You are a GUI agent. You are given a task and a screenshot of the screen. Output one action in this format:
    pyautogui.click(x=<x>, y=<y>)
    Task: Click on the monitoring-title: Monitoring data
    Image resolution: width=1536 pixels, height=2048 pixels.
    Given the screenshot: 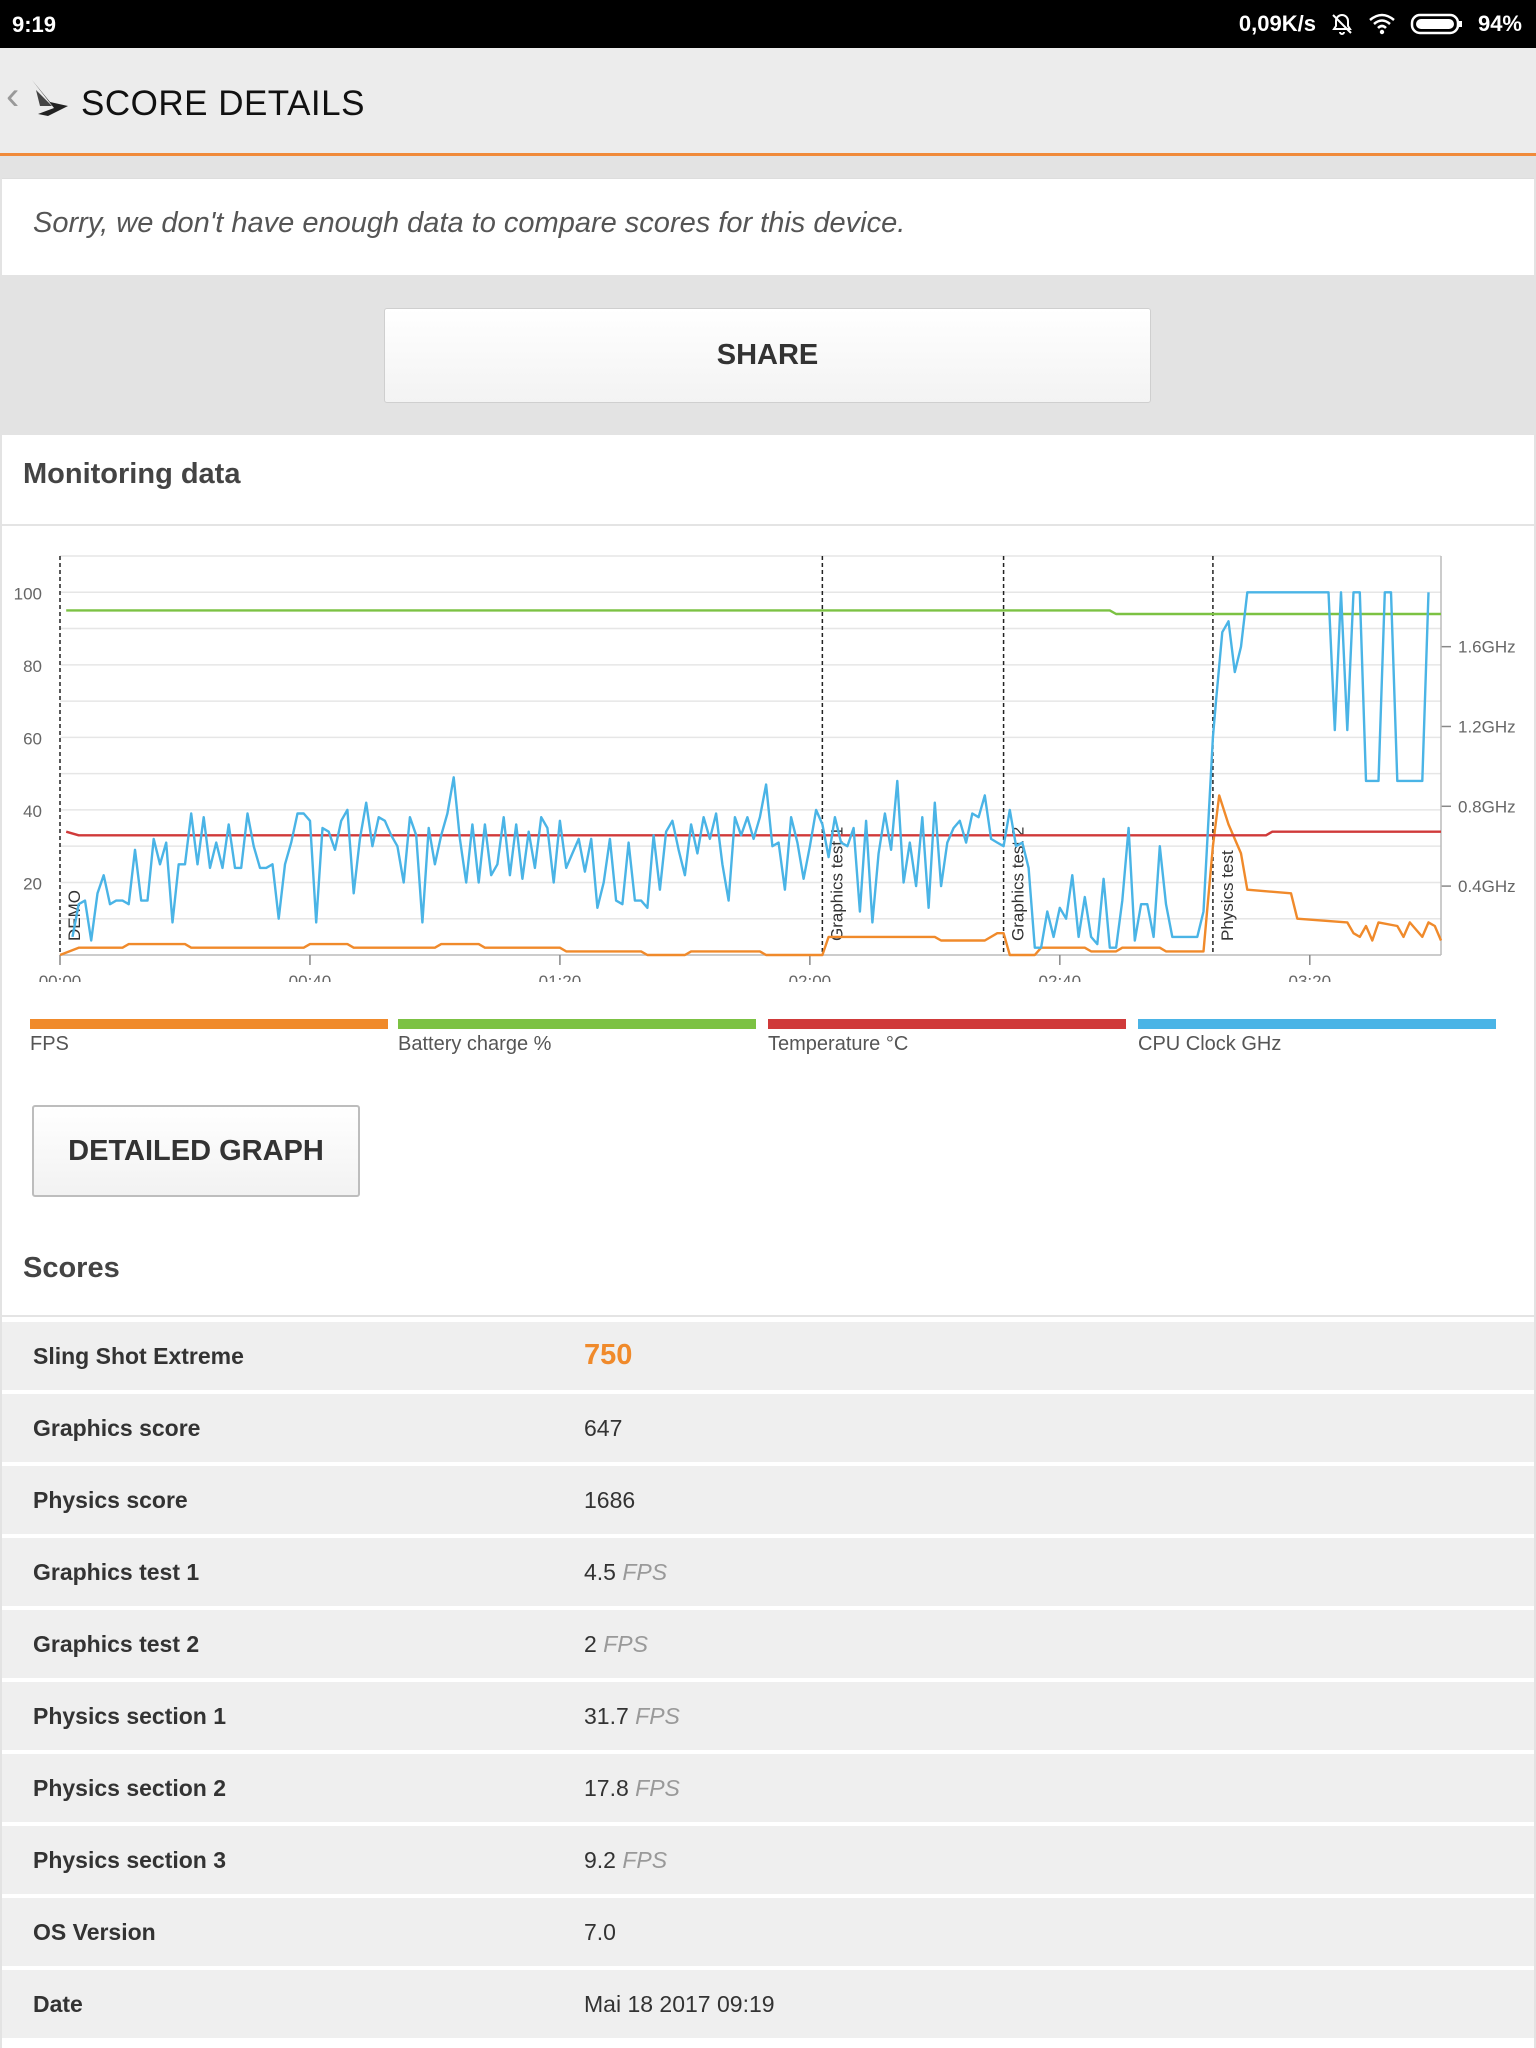 What is the action you would take?
    pyautogui.click(x=132, y=474)
    